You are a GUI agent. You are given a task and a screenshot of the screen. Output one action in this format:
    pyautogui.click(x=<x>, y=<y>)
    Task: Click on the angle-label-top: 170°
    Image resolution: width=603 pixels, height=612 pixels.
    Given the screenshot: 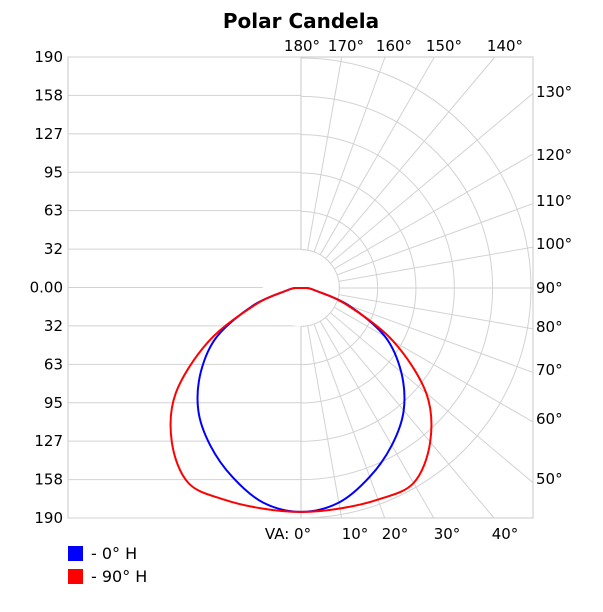 What is the action you would take?
    pyautogui.click(x=346, y=46)
    